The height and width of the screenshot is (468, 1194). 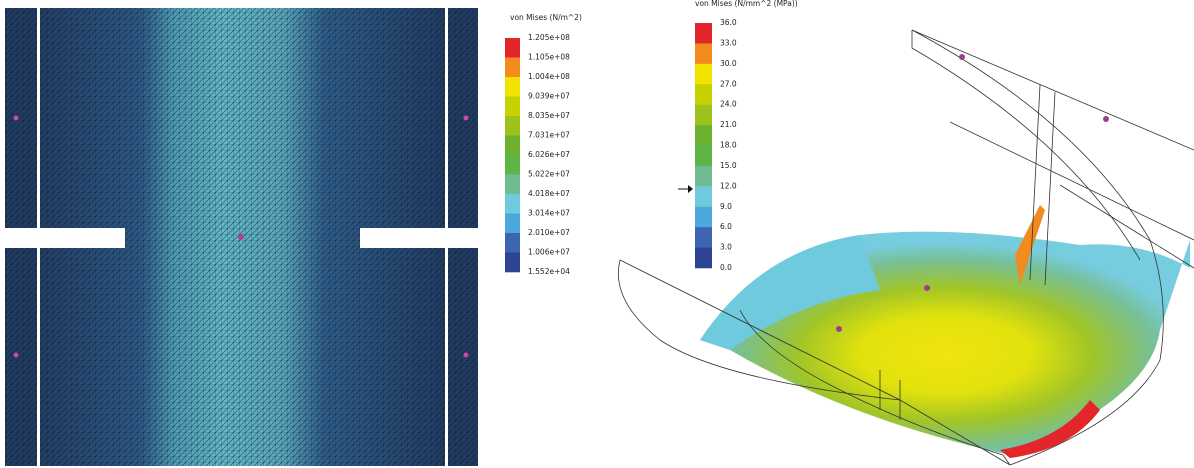 I want to click on legend-title: von Mises (N/mm^2 (MPa)), so click(x=746, y=4).